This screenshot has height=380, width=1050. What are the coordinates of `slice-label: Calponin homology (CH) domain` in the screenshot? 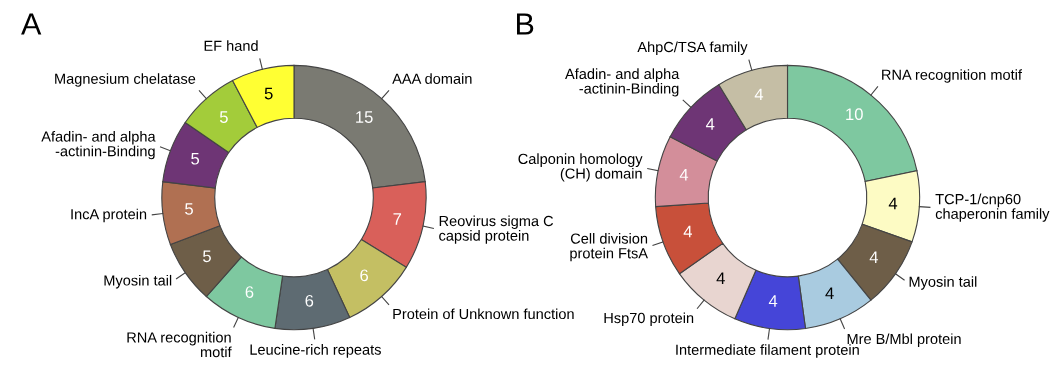 It's located at (580, 167).